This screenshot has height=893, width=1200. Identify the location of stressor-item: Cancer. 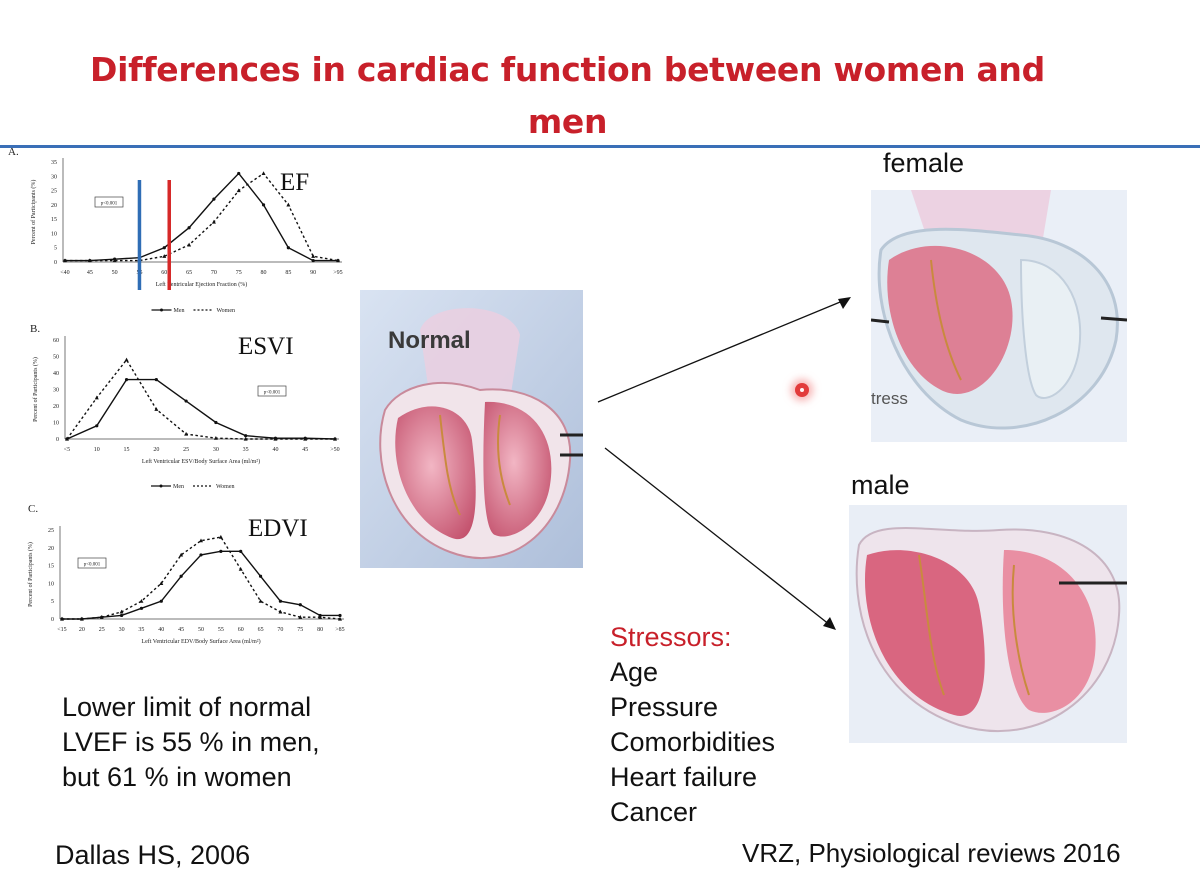
(654, 812).